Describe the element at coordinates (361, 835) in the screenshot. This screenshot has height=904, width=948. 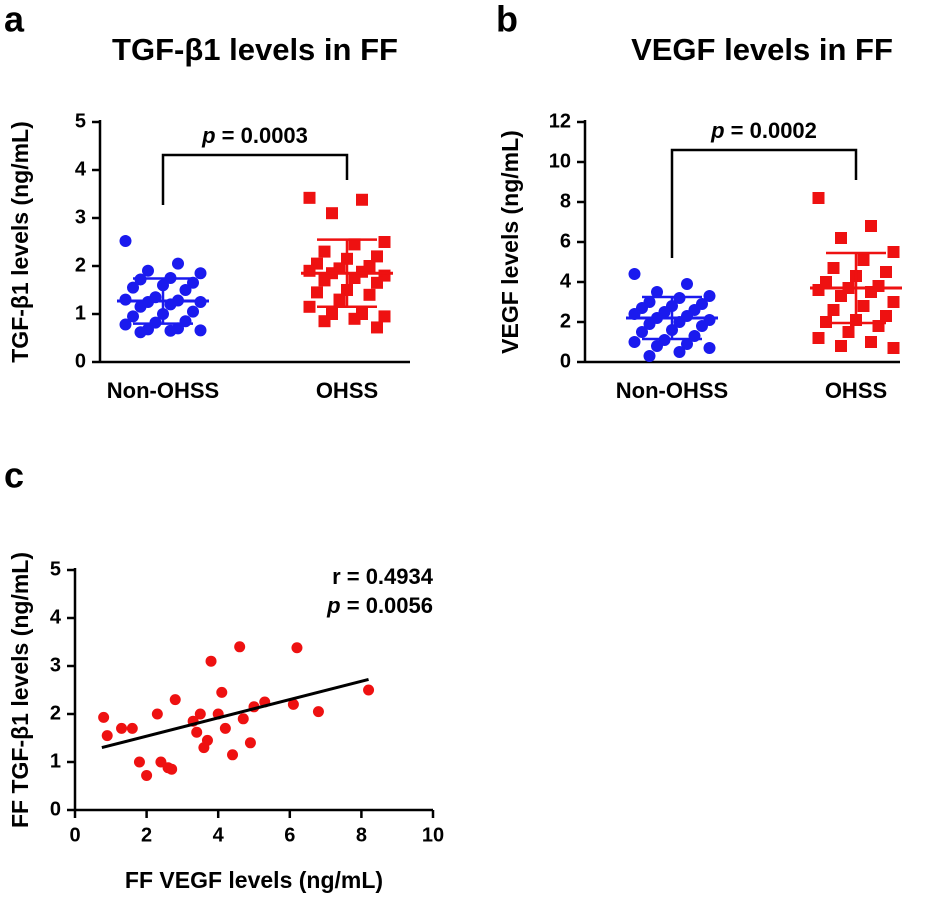
I see `x-tick-label: 8` at that location.